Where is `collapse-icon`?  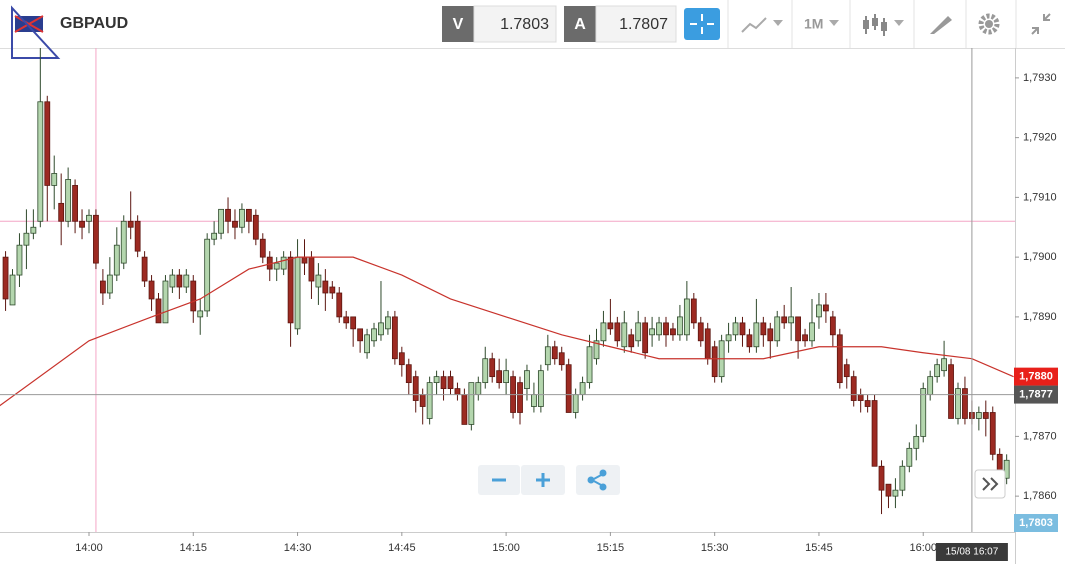
collapse-icon is located at coordinates (1041, 24).